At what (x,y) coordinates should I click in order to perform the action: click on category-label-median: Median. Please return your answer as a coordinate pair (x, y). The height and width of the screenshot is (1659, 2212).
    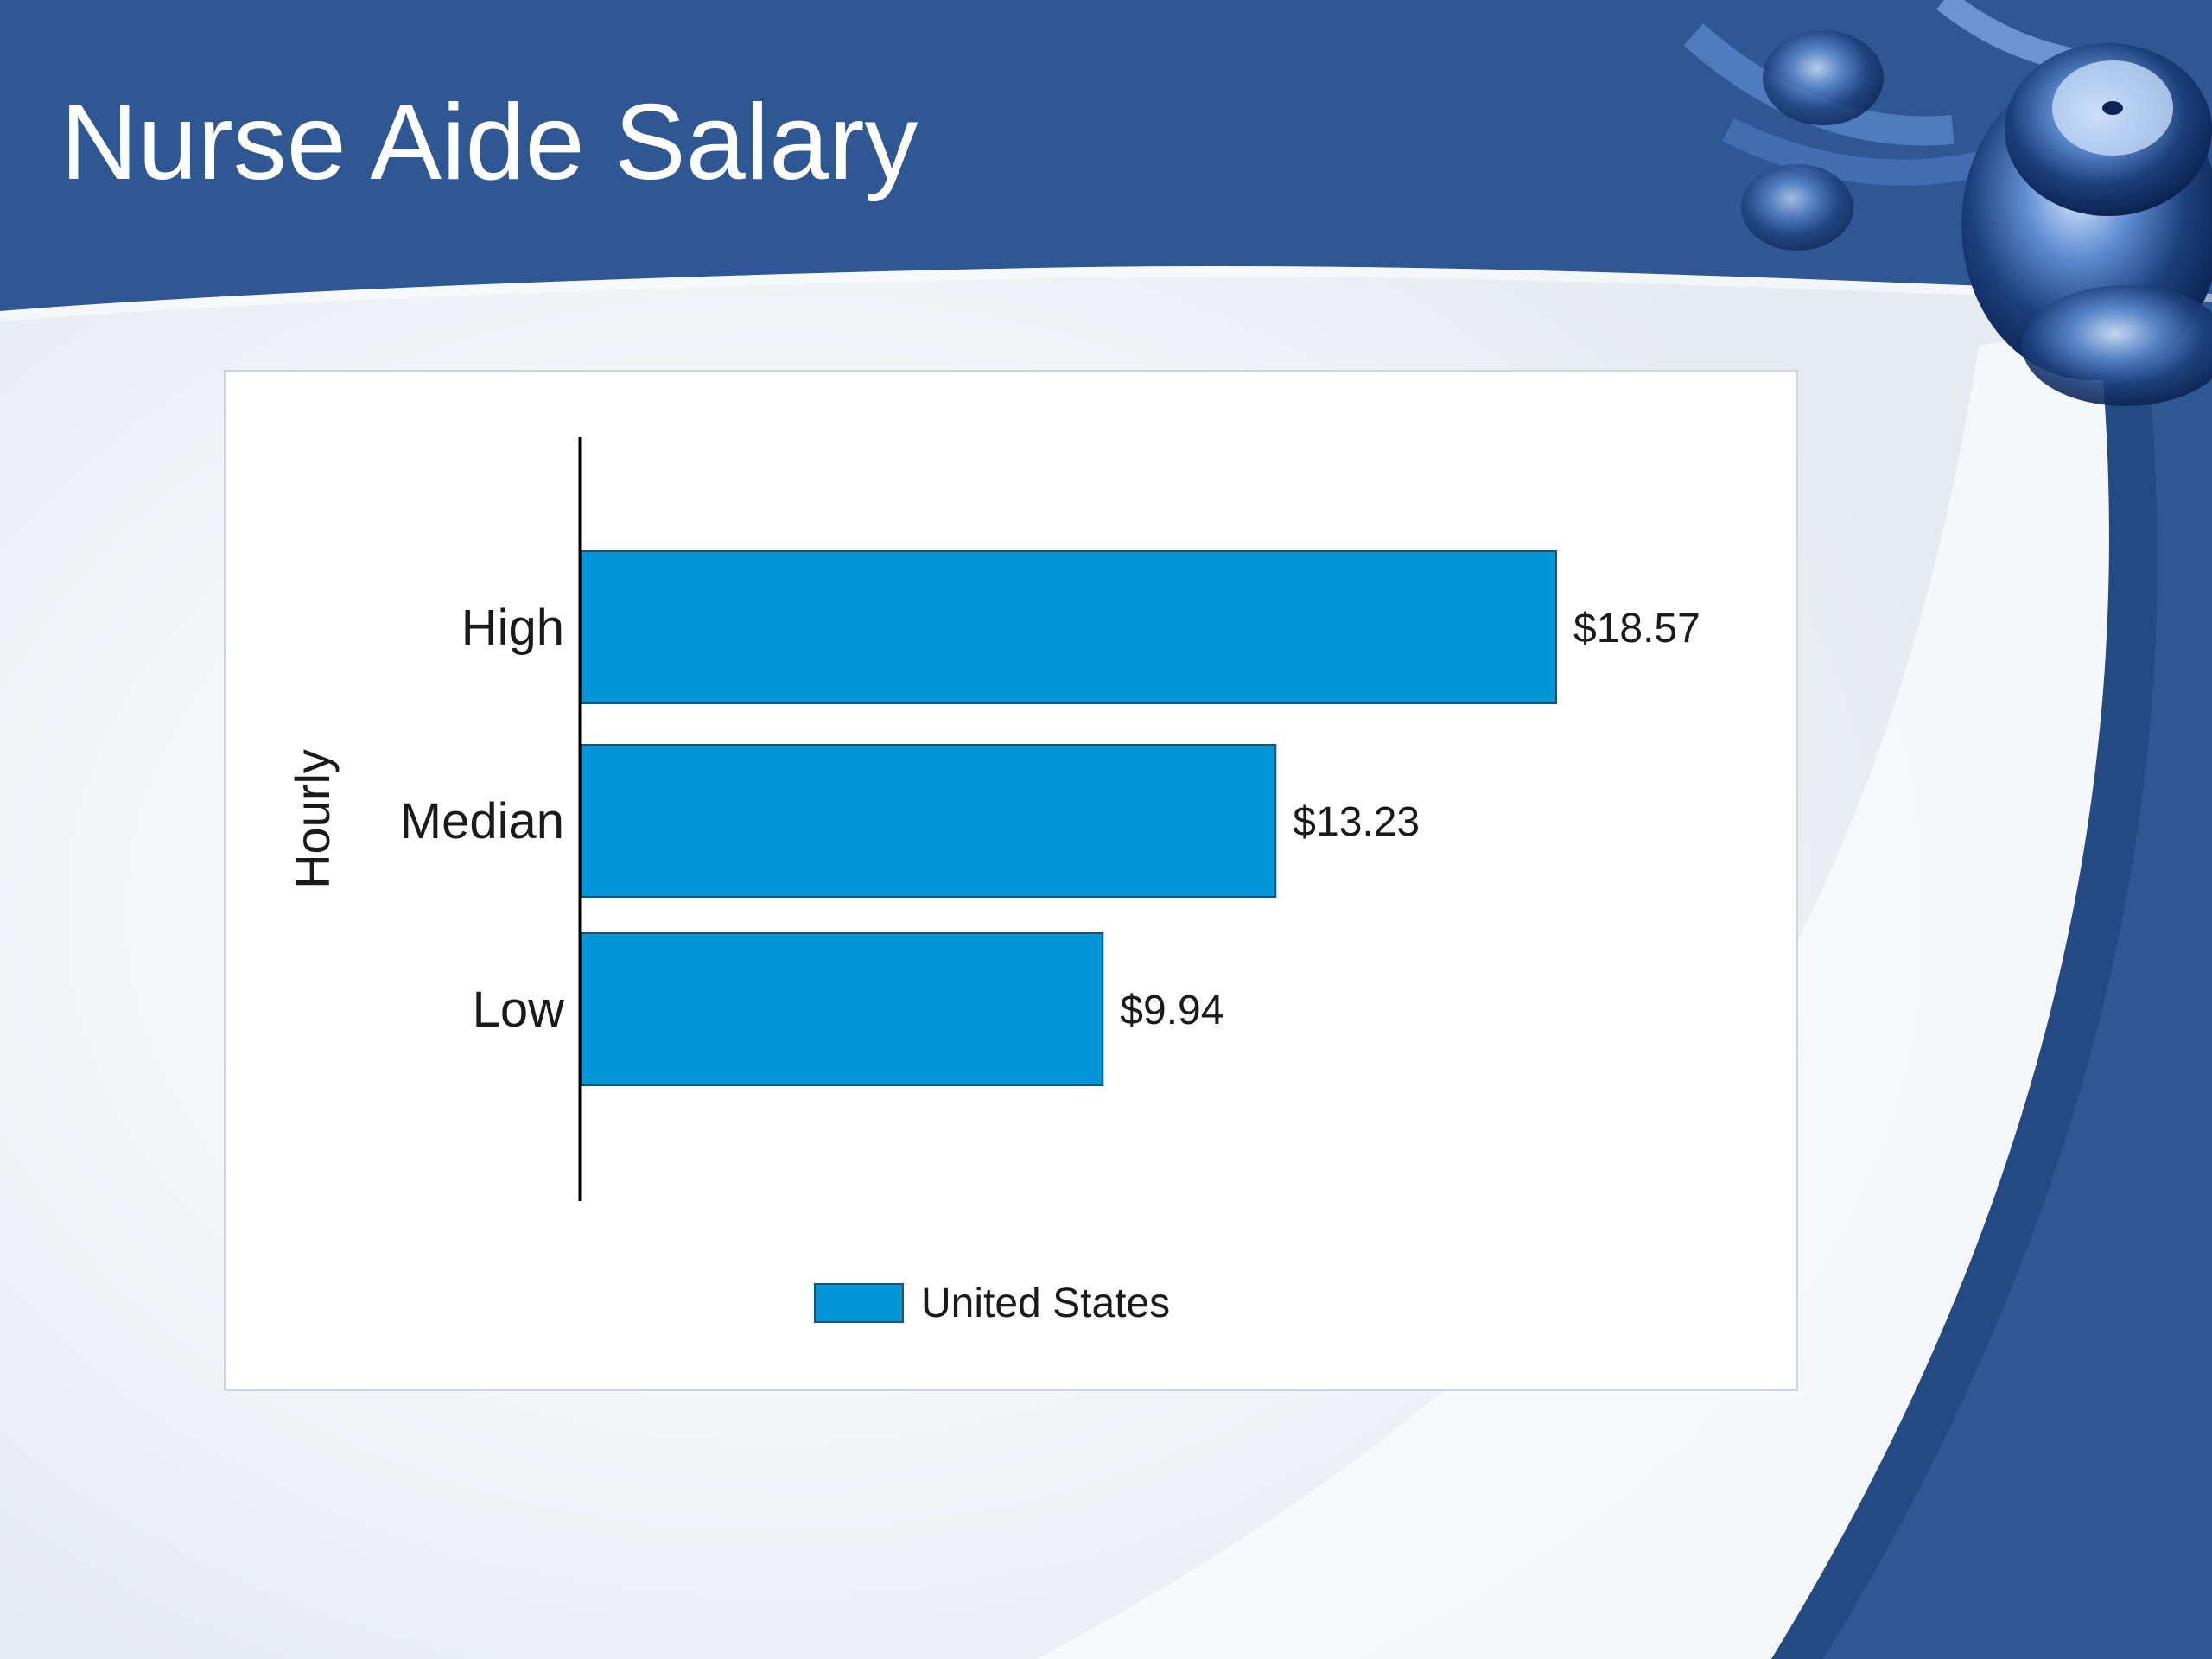
    Looking at the image, I should click on (482, 821).